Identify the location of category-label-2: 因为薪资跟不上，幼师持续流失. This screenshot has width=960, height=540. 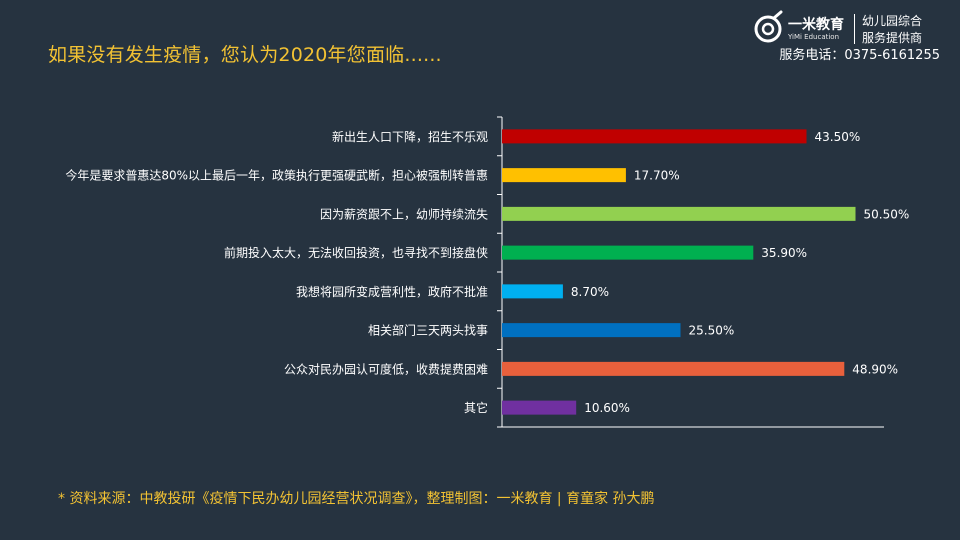
(404, 213).